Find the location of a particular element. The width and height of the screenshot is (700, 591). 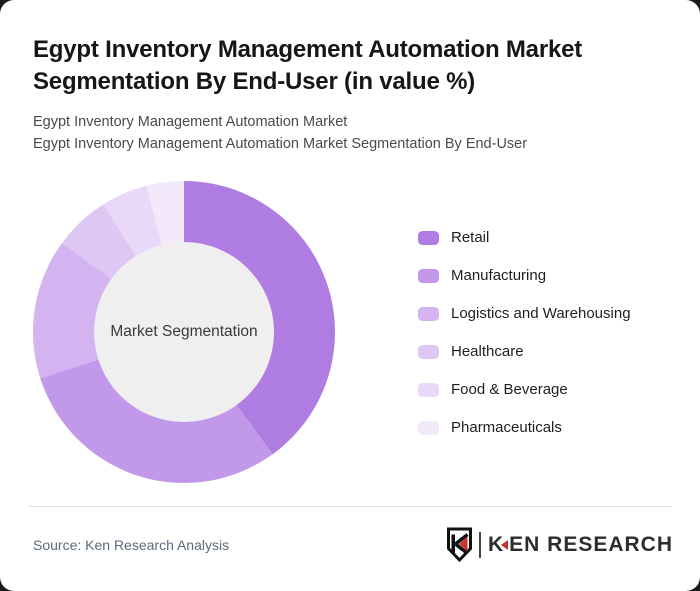

ken-research-logo: K EN RESEARCH is located at coordinates (559, 544).